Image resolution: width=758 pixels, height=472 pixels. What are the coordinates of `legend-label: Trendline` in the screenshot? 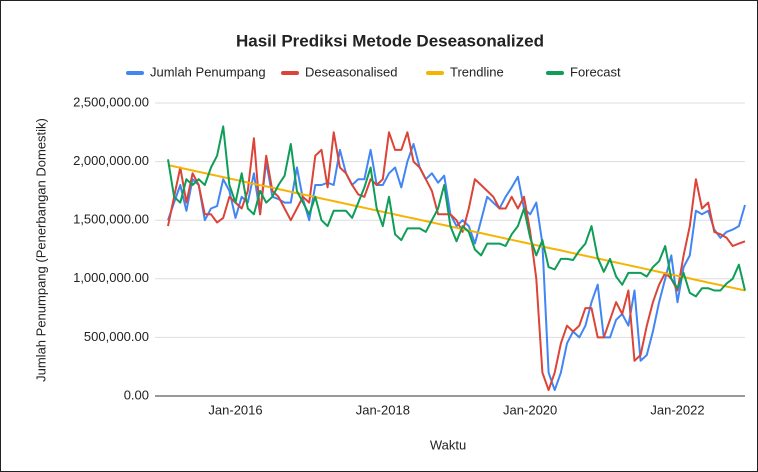 It's located at (477, 71).